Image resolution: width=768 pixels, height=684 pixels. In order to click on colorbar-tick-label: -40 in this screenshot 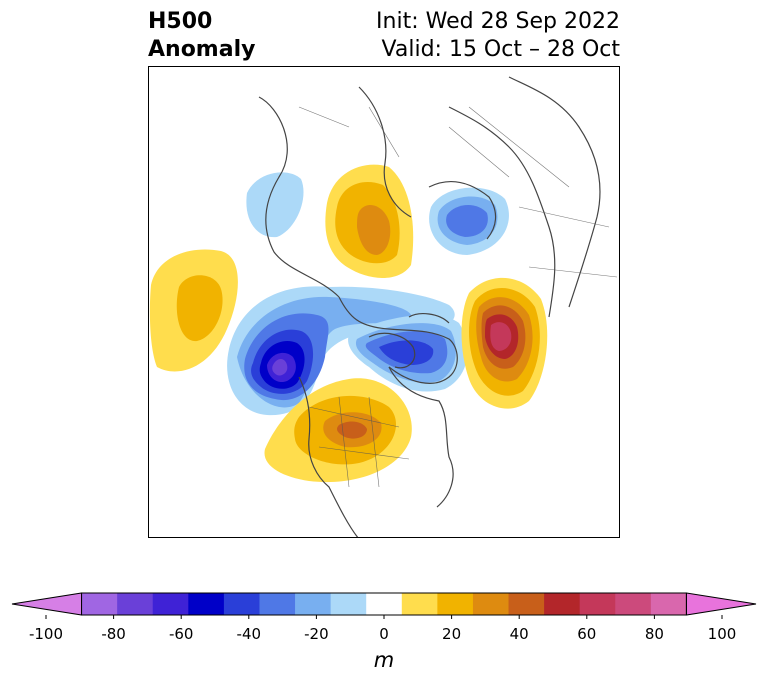, I will do `click(249, 634)`.